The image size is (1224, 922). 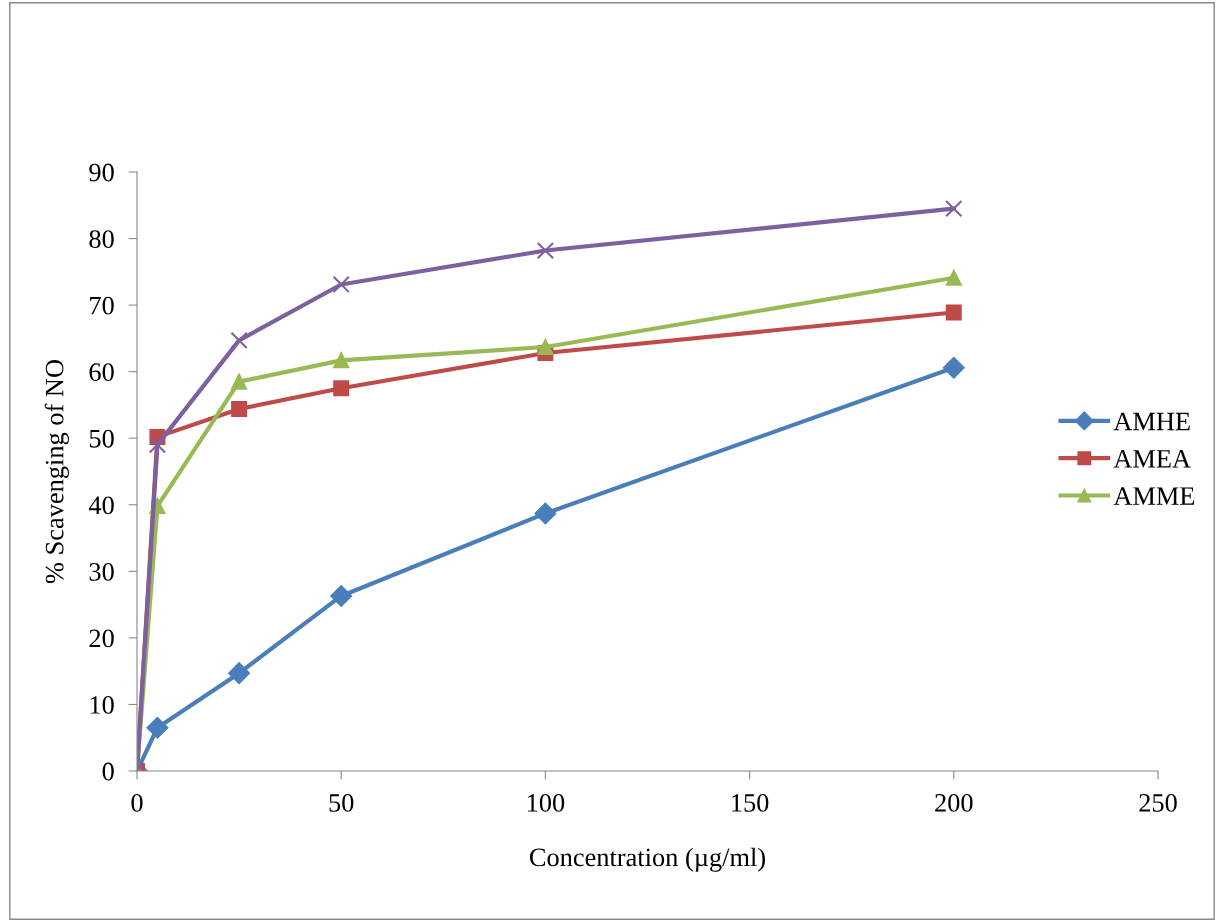 What do you see at coordinates (1151, 421) in the screenshot?
I see `legend-label: AMHE` at bounding box center [1151, 421].